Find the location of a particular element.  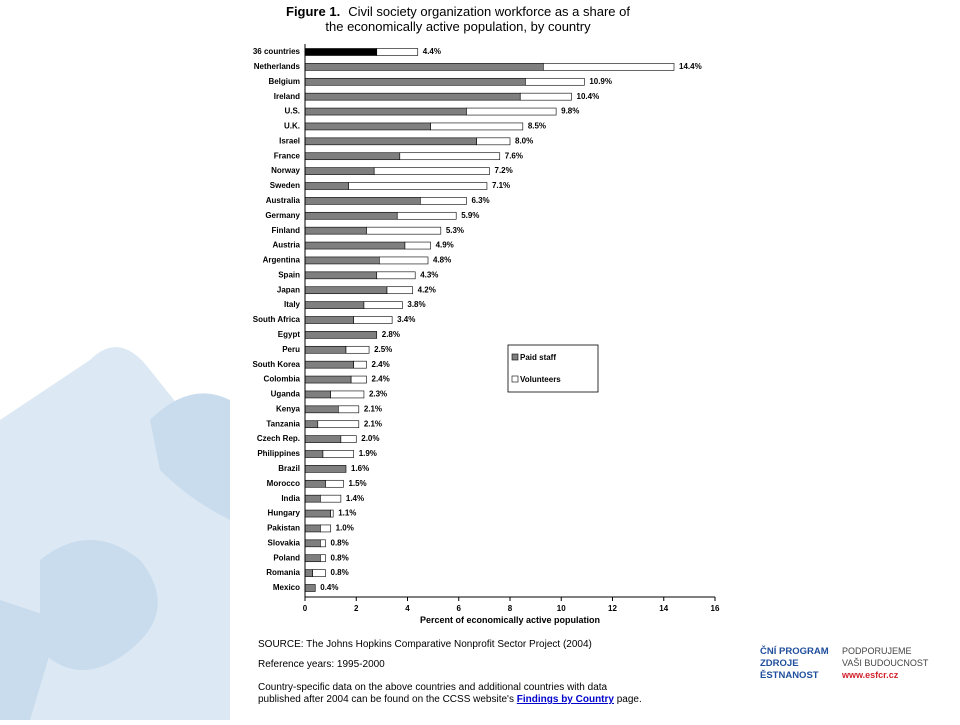

y-tick-label: Romania is located at coordinates (283, 572).